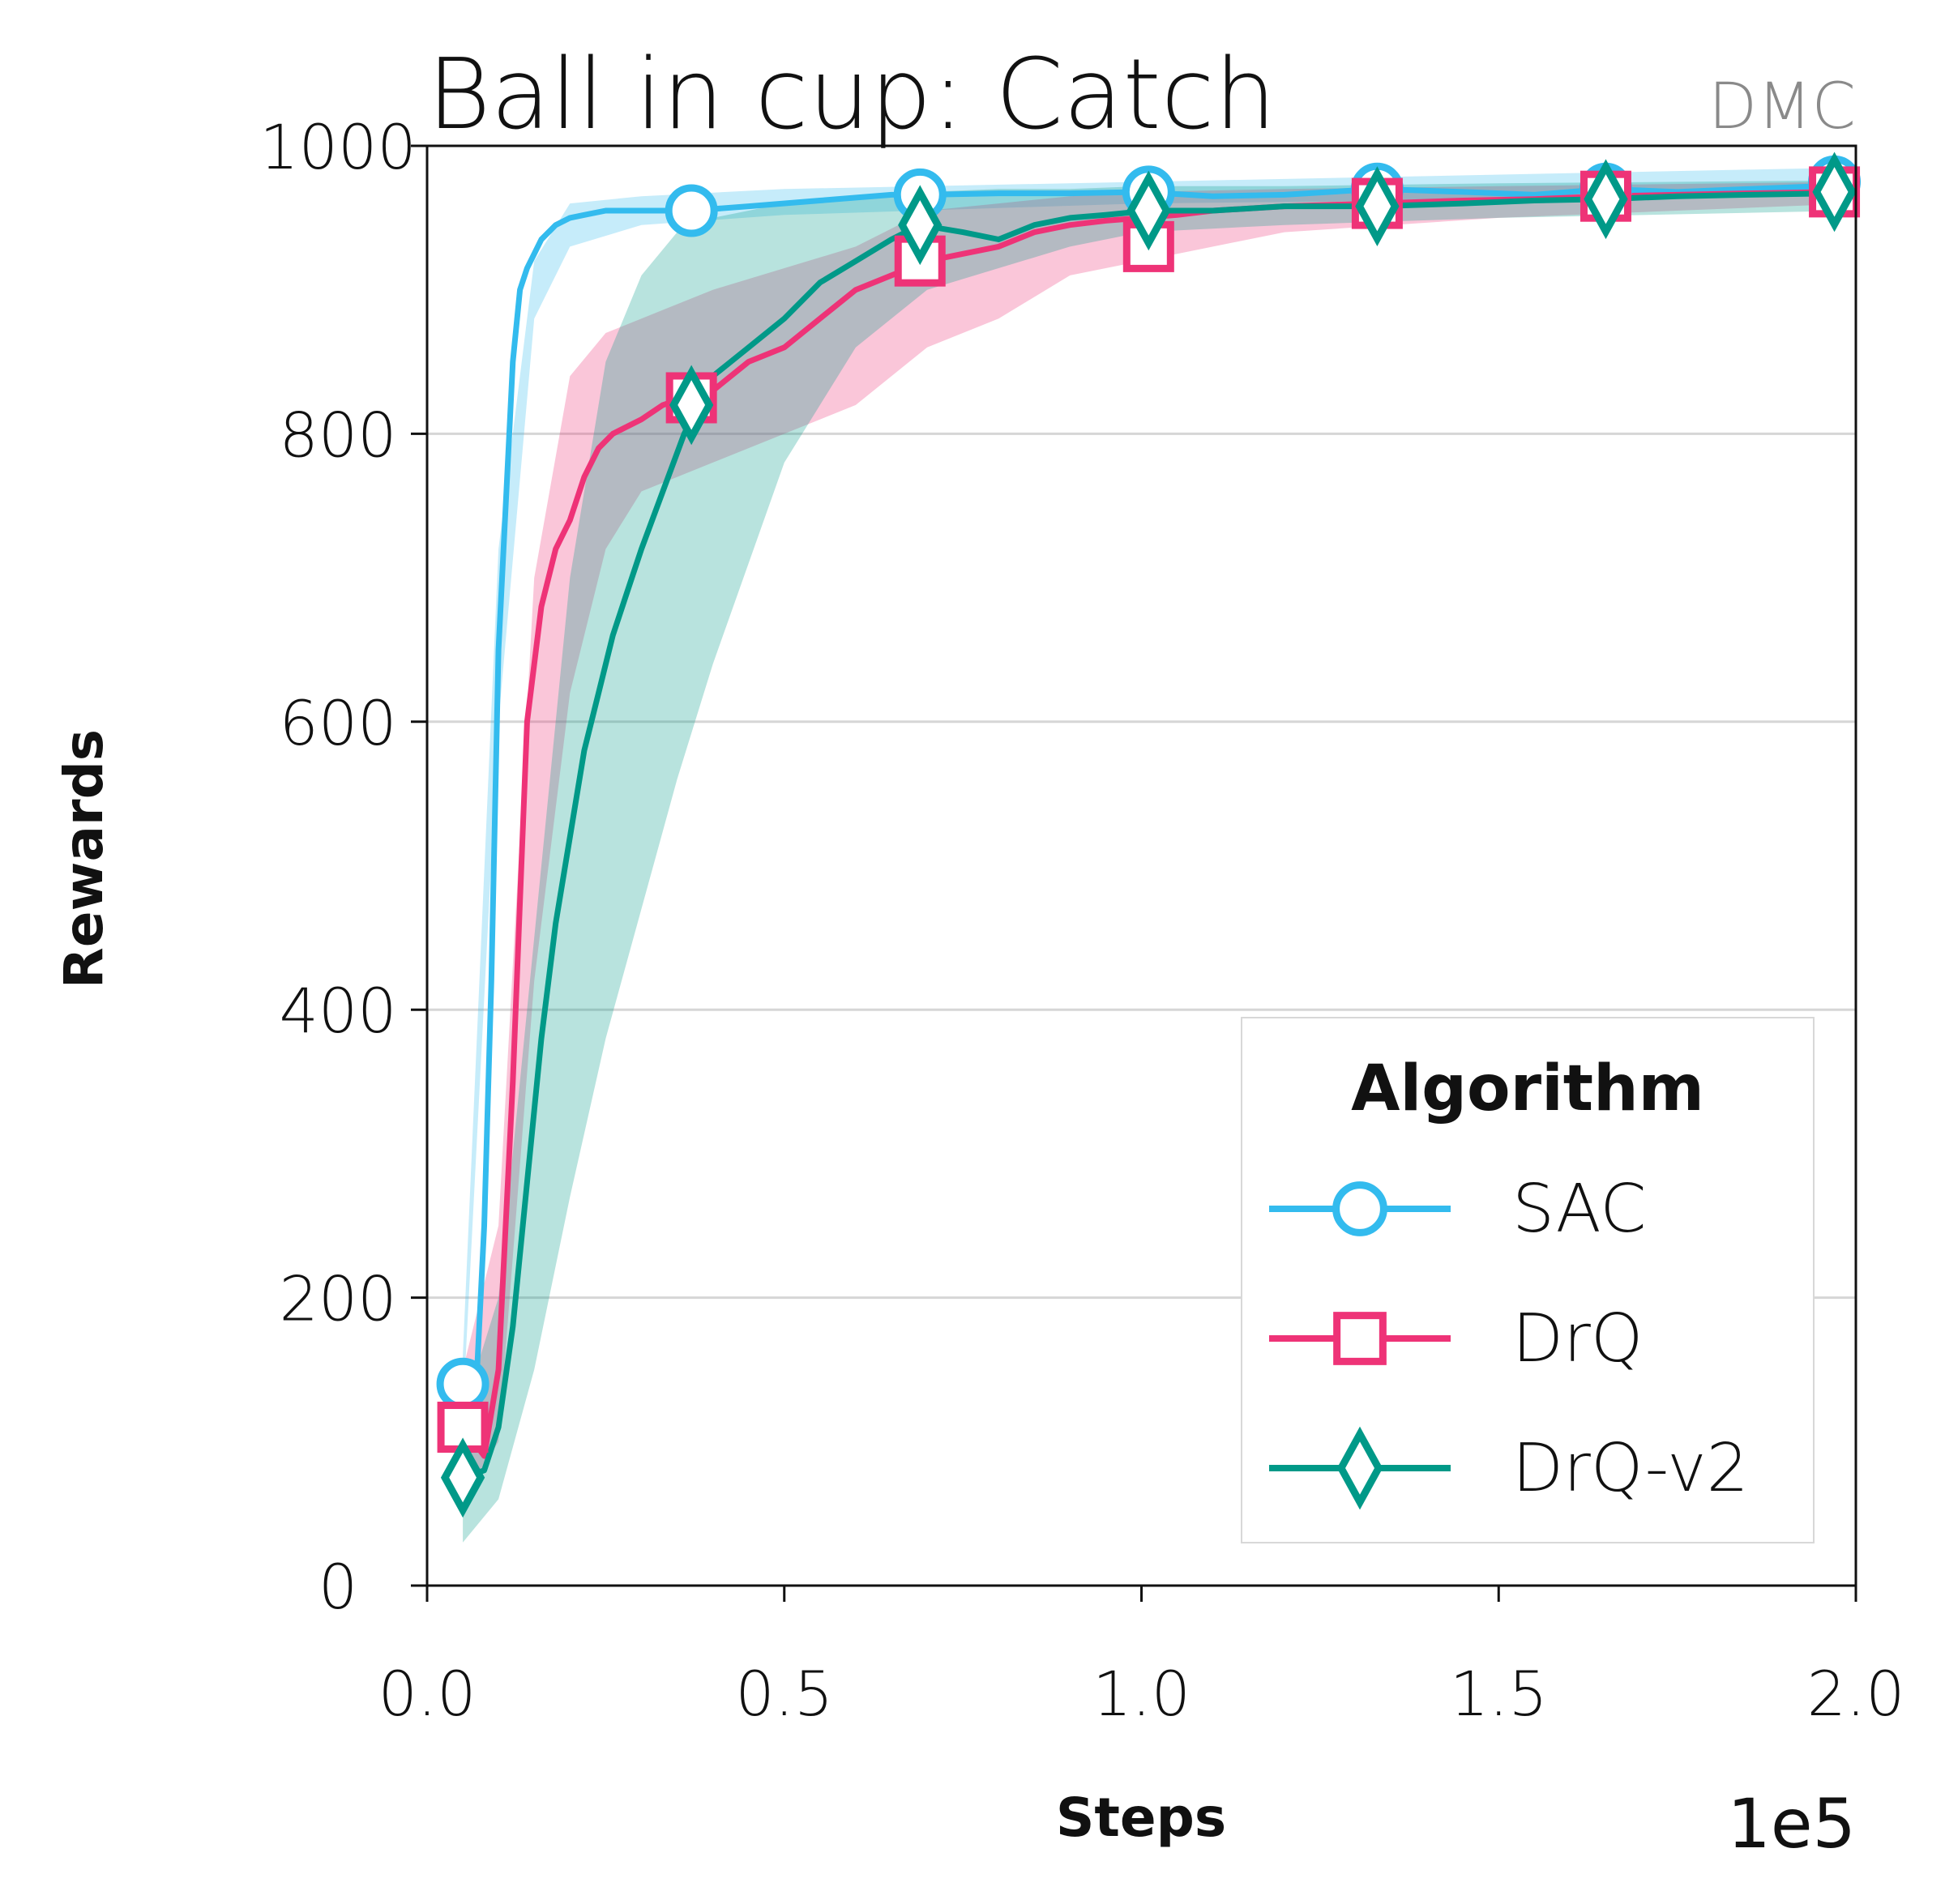  Describe the element at coordinates (1791, 1824) in the screenshot. I see `x-scale-exponent: 1e5` at that location.